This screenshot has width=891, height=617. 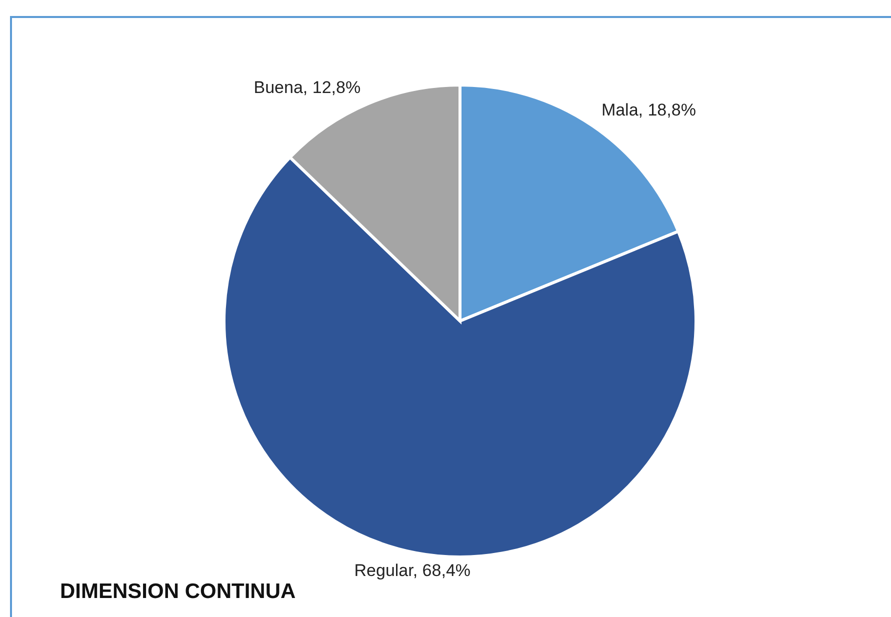 I want to click on slice-label: Regular, 68,4%, so click(x=412, y=570).